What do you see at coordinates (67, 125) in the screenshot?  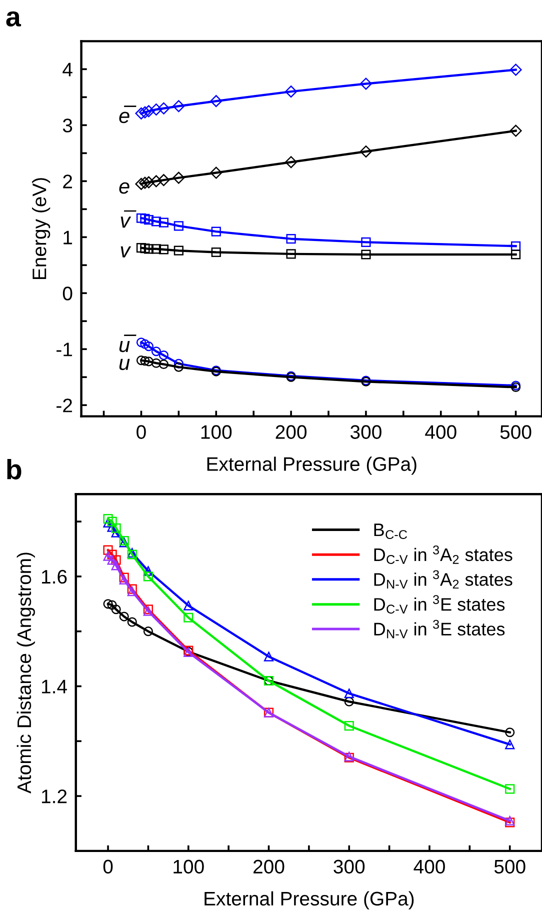 I see `y-tick-label: 3` at bounding box center [67, 125].